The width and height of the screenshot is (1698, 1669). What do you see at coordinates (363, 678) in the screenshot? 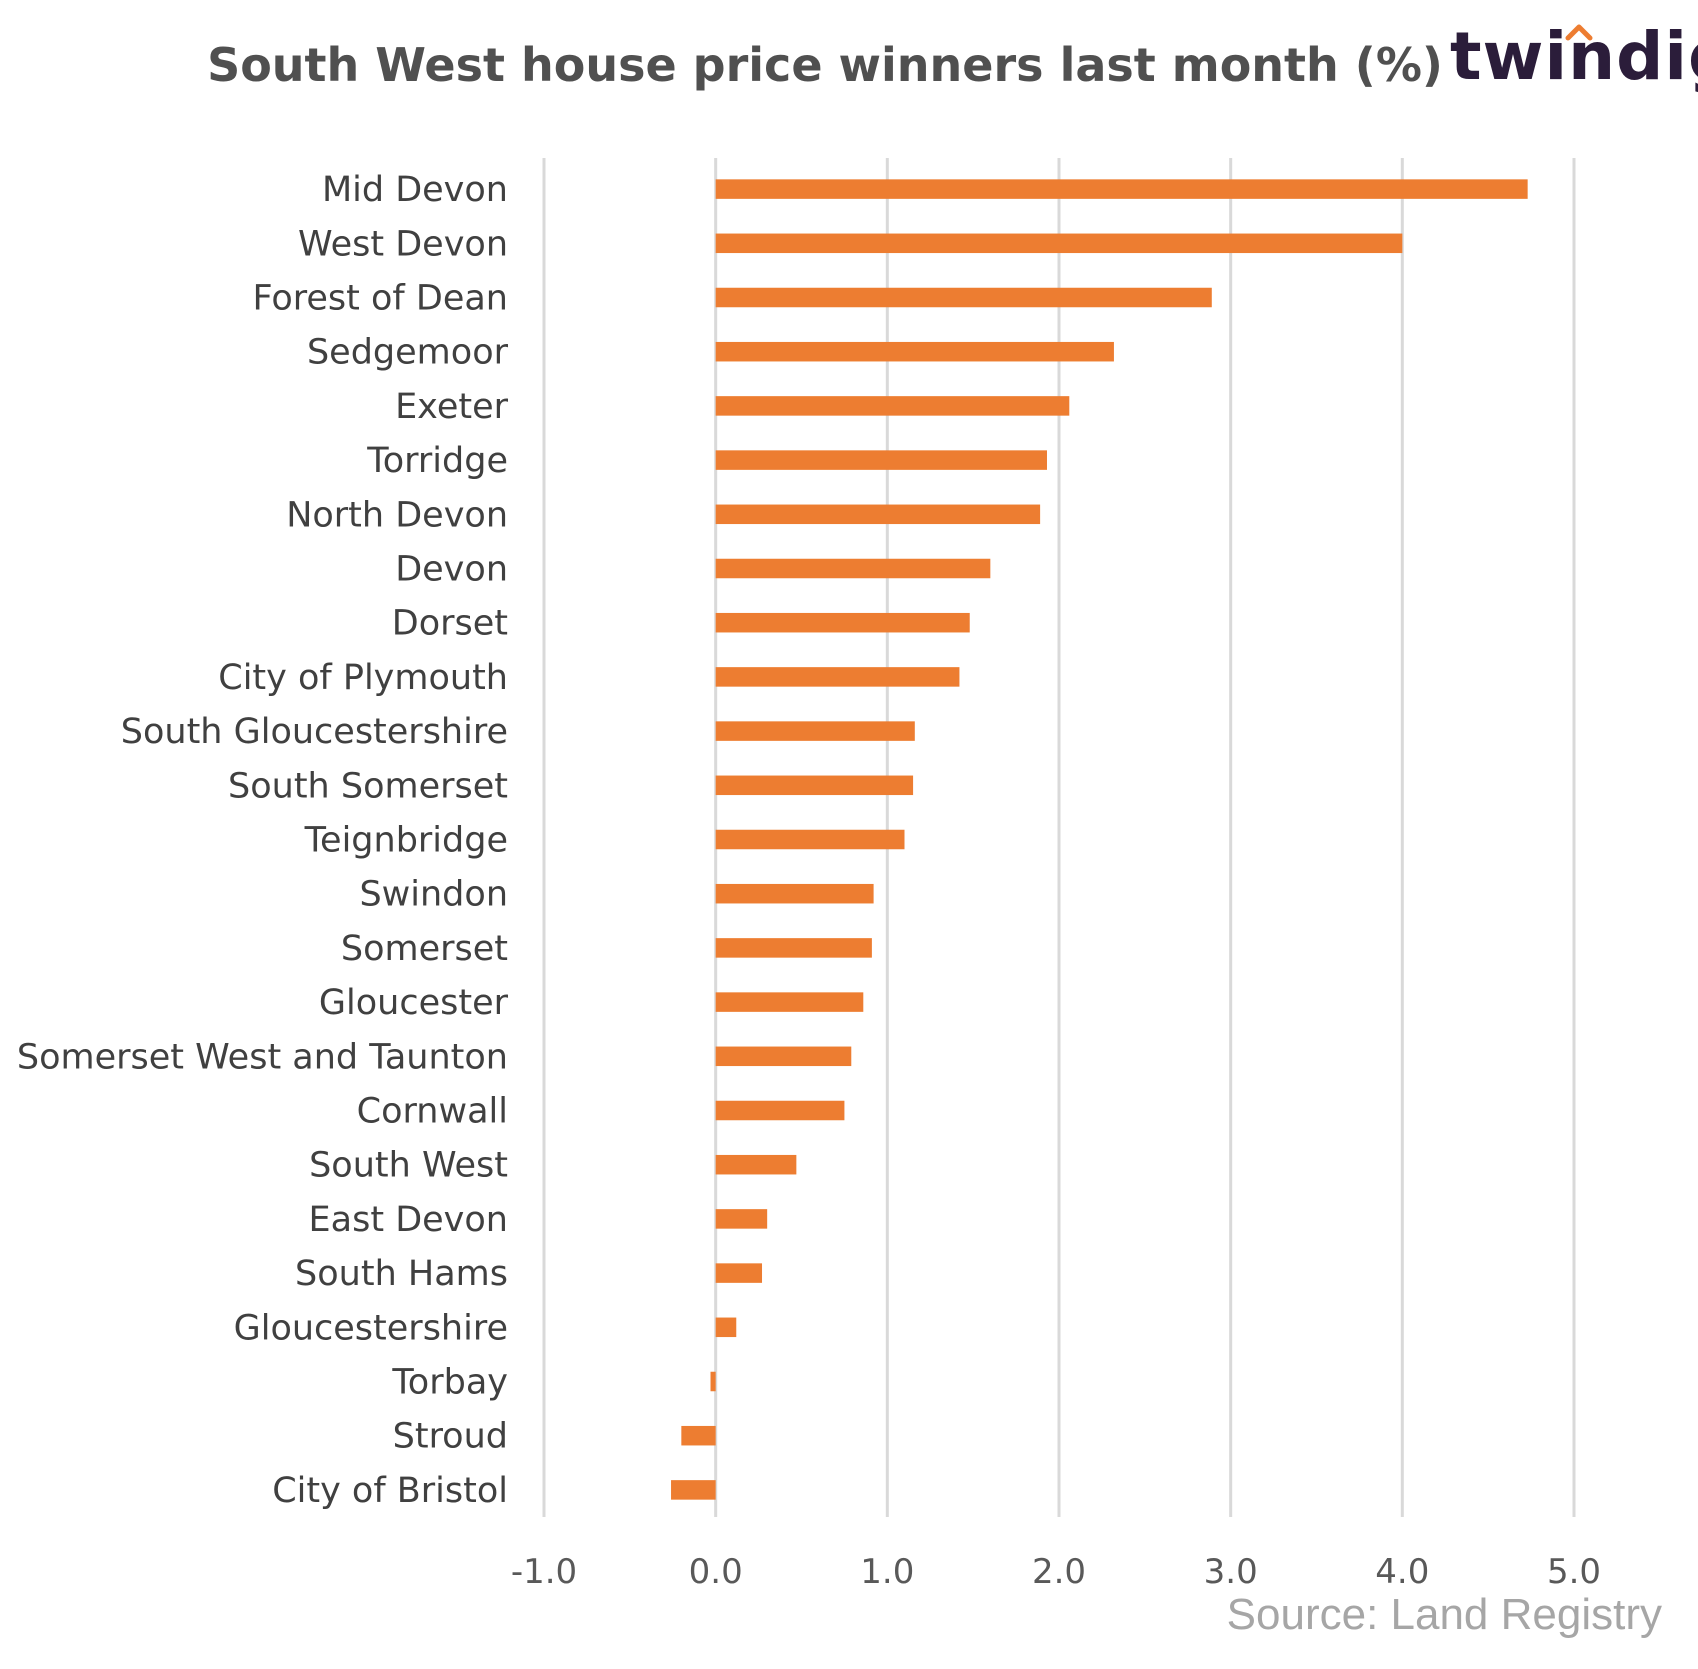
I see `category-label: City of Plymouth` at bounding box center [363, 678].